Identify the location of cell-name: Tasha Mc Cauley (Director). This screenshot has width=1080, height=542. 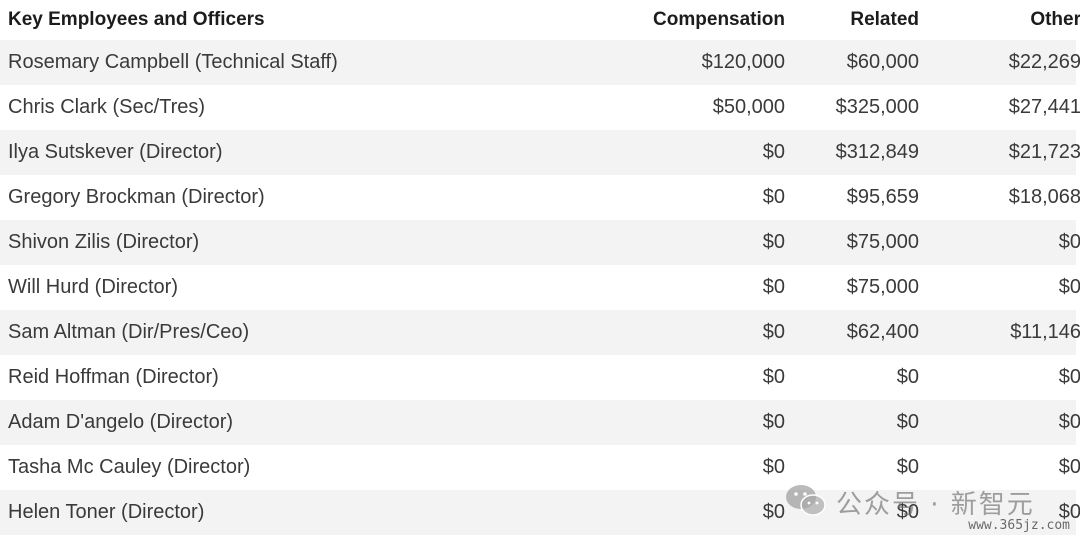
(129, 467).